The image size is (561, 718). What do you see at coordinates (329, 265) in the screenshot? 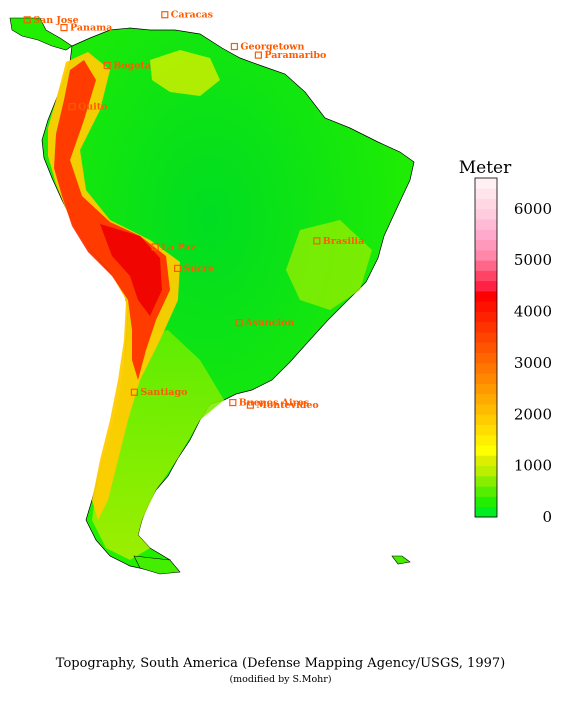
I see `brazilian-highlands` at bounding box center [329, 265].